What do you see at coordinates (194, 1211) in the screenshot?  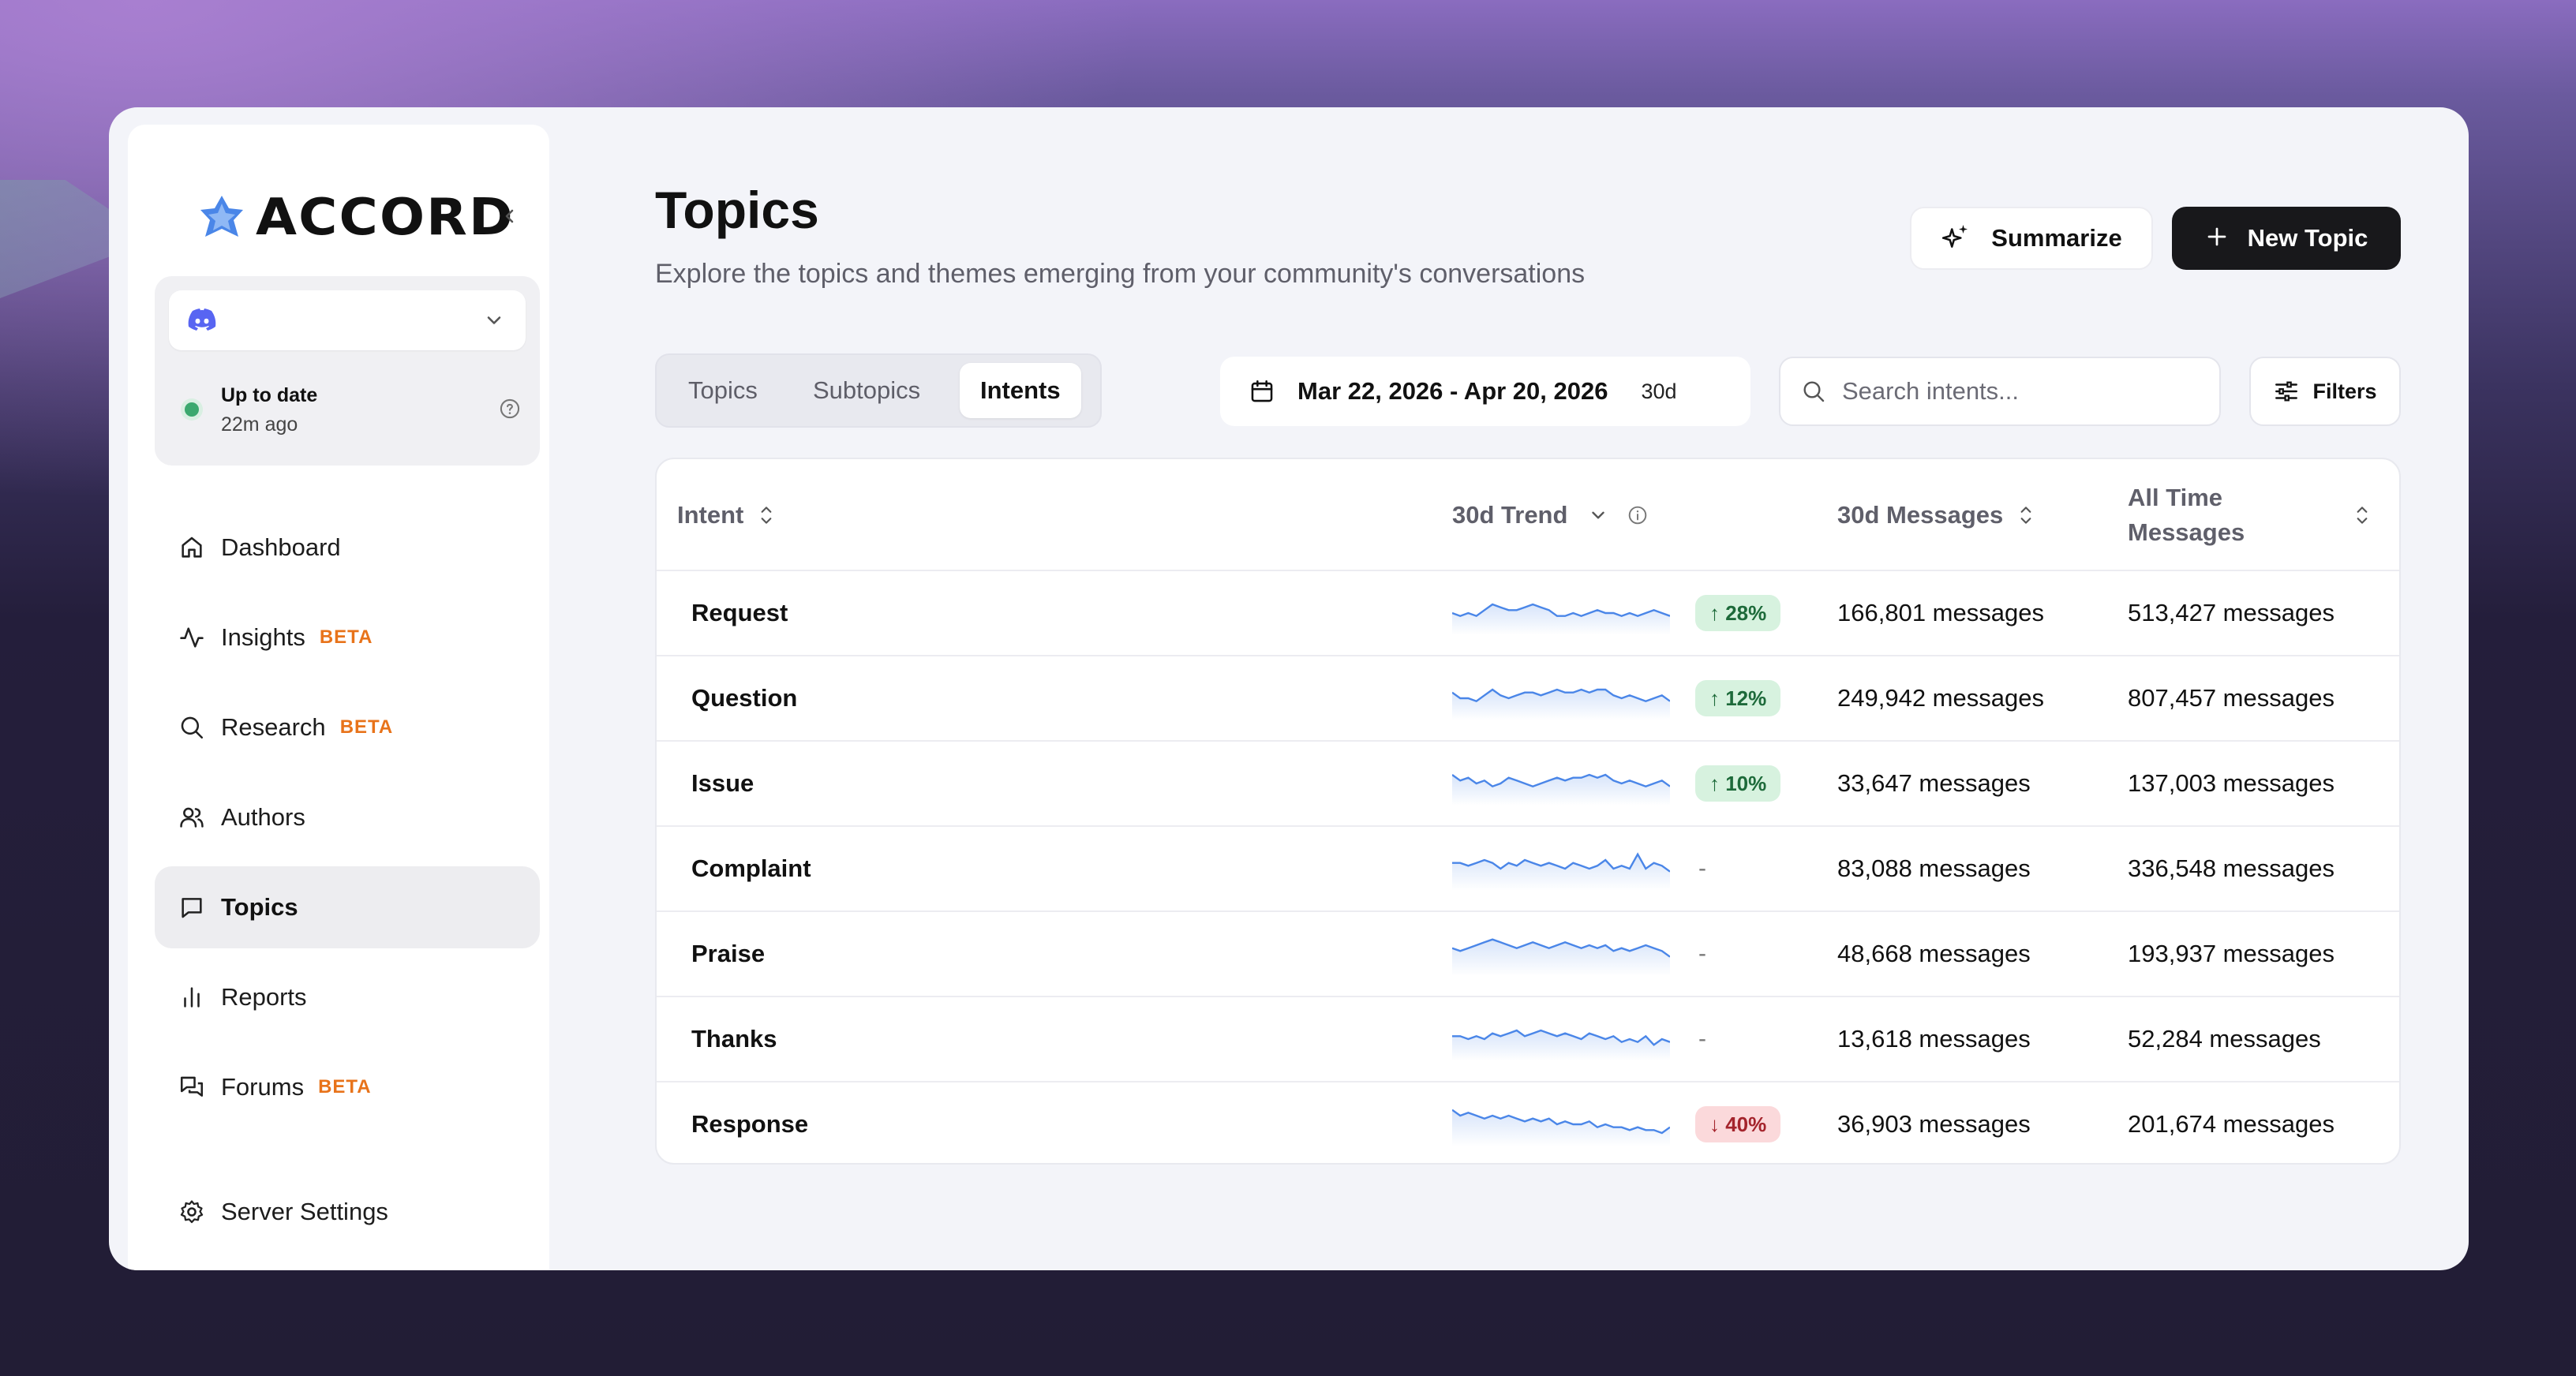 I see `gear-icon` at bounding box center [194, 1211].